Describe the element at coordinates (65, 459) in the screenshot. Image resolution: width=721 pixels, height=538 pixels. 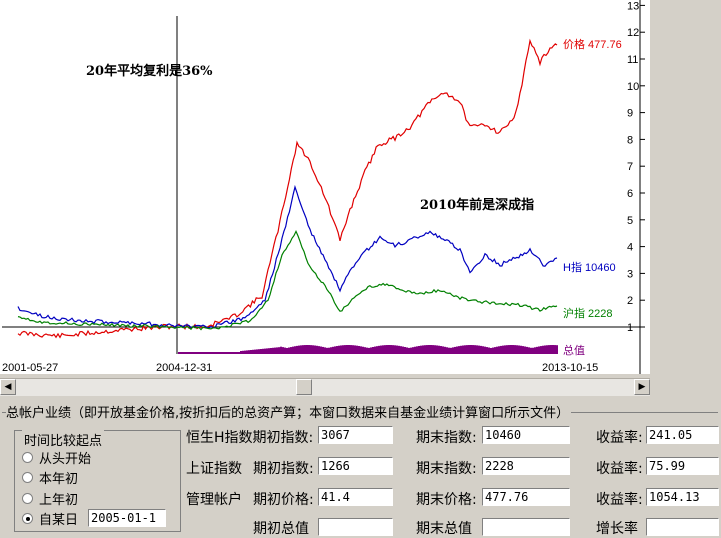
I see `radio-from-start-label: 从头开始` at that location.